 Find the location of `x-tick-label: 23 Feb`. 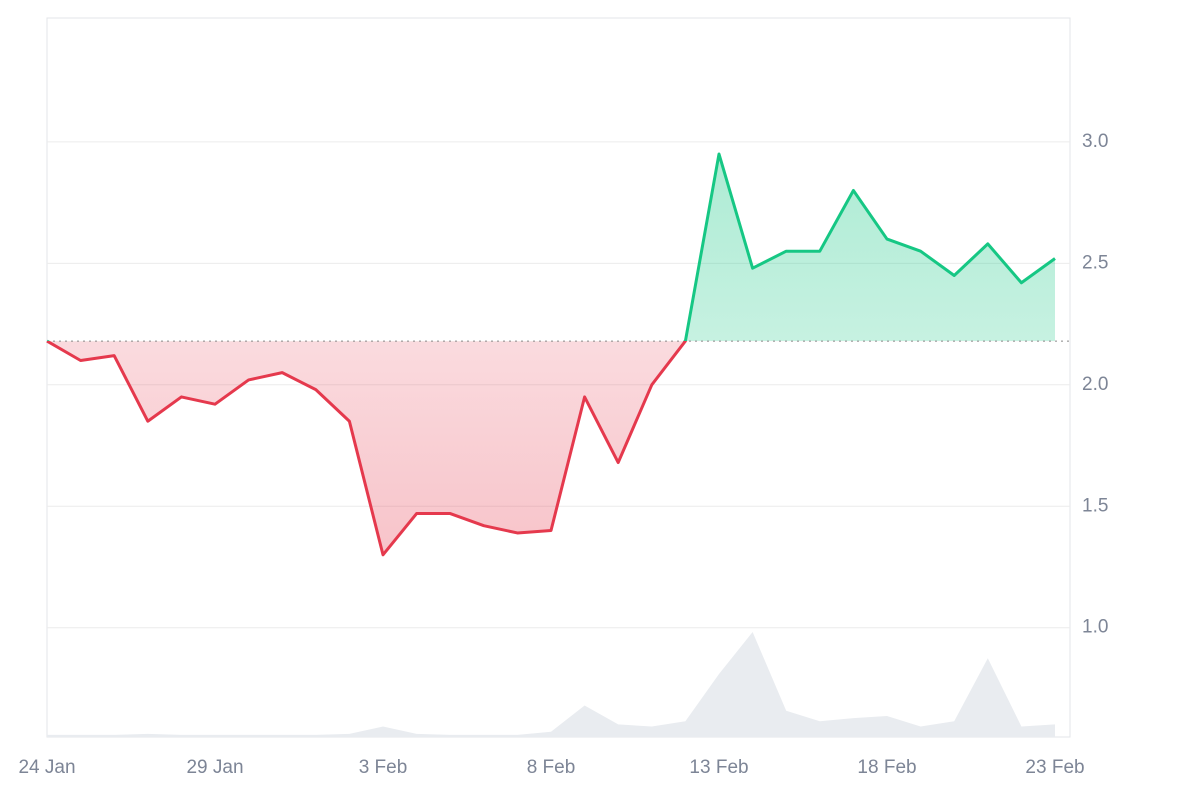

x-tick-label: 23 Feb is located at coordinates (1054, 767).